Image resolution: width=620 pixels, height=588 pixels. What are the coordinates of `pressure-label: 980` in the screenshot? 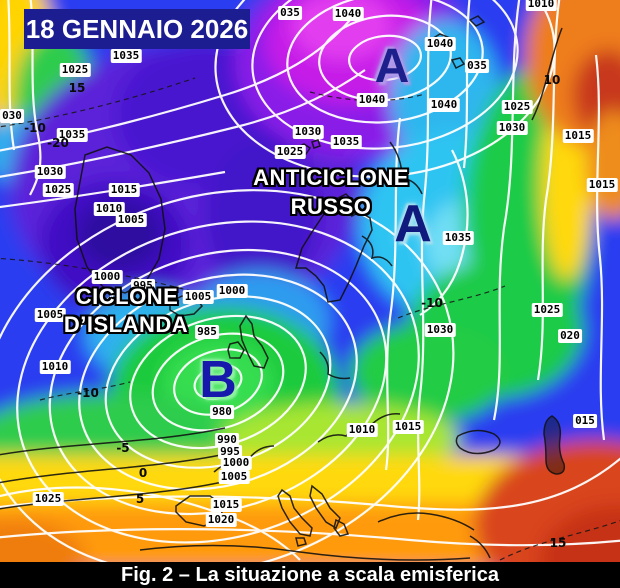 It's located at (222, 412).